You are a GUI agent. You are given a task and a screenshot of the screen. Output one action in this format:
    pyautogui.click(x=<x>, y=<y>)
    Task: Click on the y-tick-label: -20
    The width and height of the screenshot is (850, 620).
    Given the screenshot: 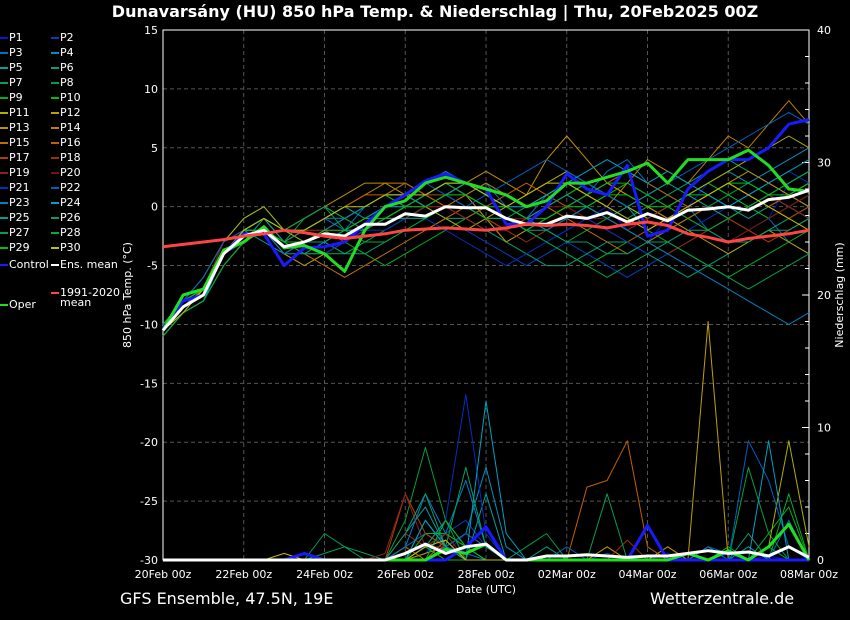 What is the action you would take?
    pyautogui.click(x=149, y=442)
    